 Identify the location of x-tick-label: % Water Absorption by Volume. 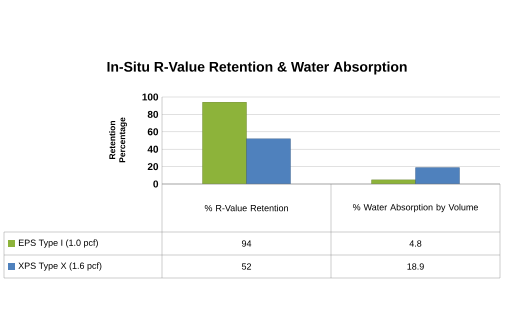
(415, 208).